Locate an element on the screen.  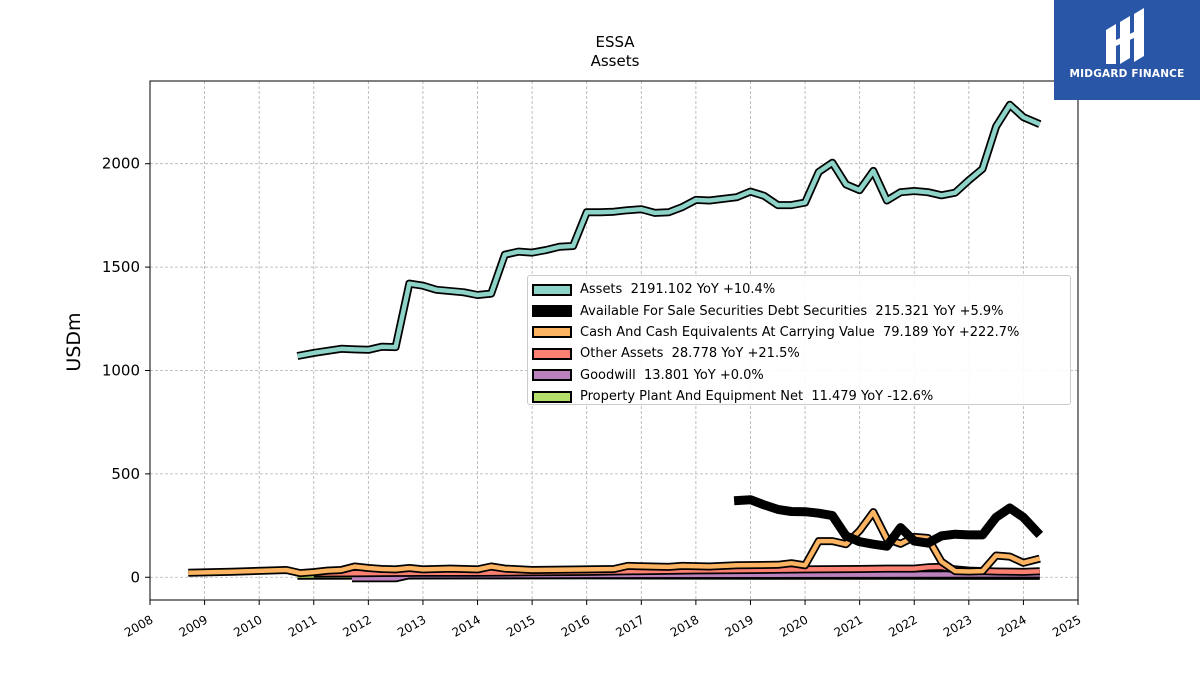
y-tick-label: 2000 is located at coordinates (121, 164).